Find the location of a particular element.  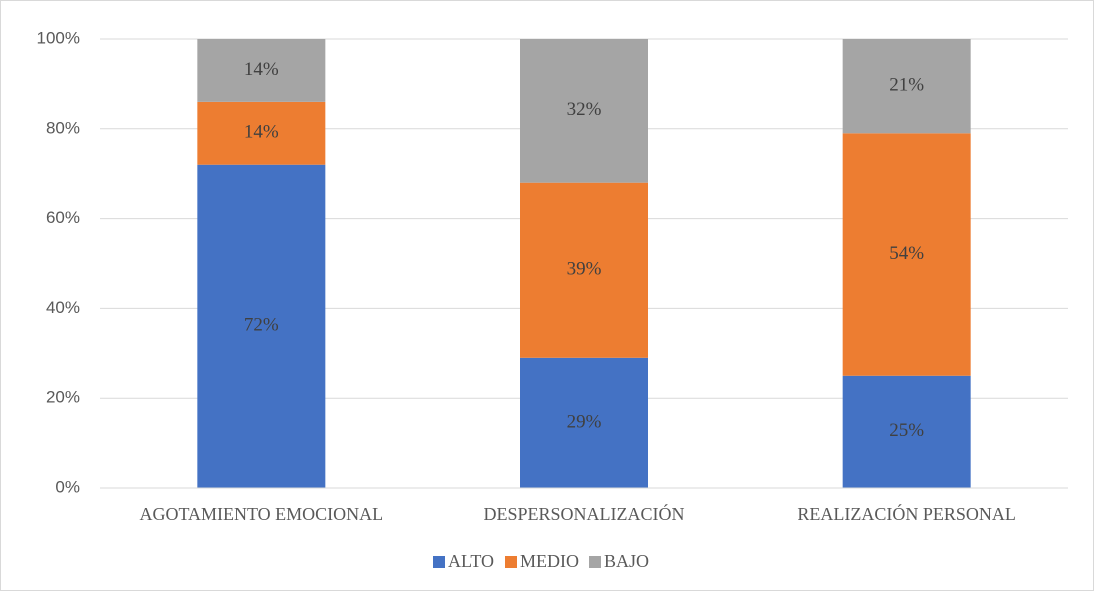

data-label: 25% is located at coordinates (906, 430).